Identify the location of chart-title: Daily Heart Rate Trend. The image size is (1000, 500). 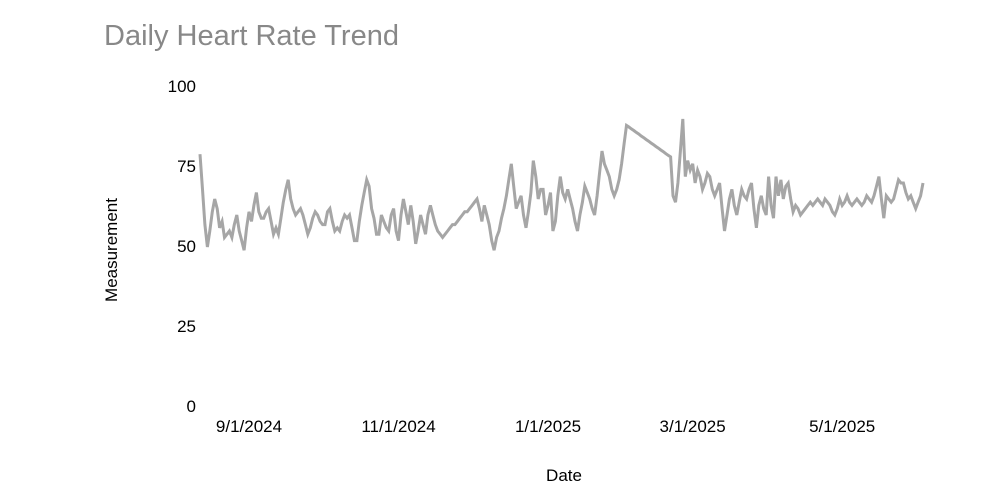
(251, 36).